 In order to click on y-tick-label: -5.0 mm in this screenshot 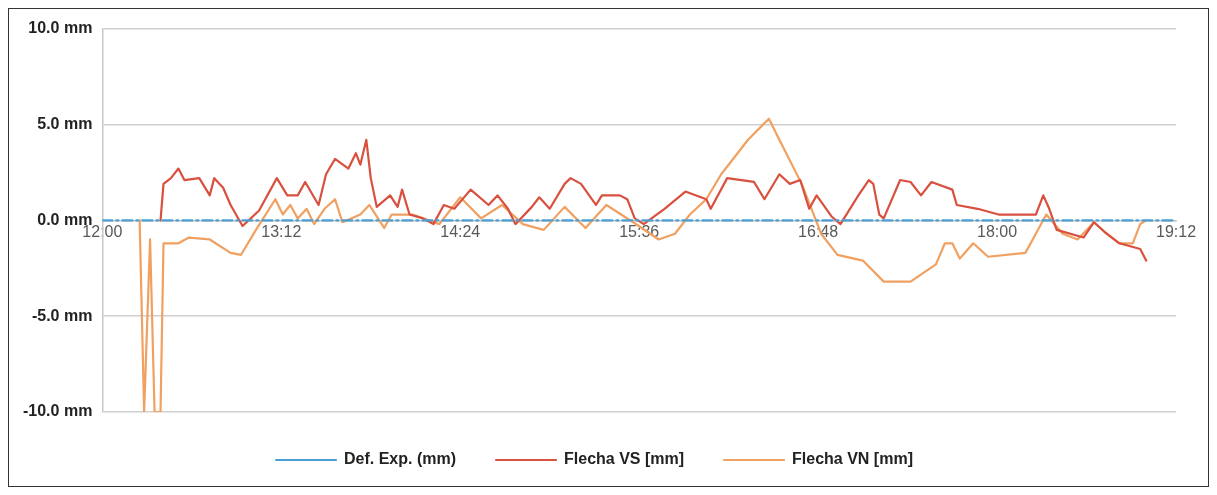, I will do `click(62, 315)`.